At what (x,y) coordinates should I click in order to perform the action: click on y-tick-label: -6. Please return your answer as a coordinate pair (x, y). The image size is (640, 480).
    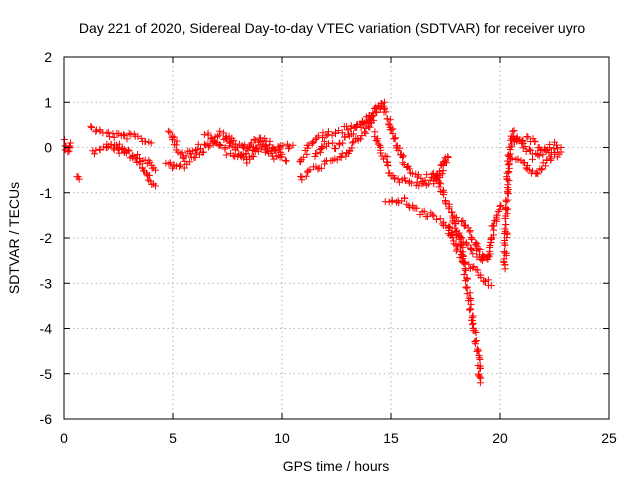
    Looking at the image, I should click on (46, 419).